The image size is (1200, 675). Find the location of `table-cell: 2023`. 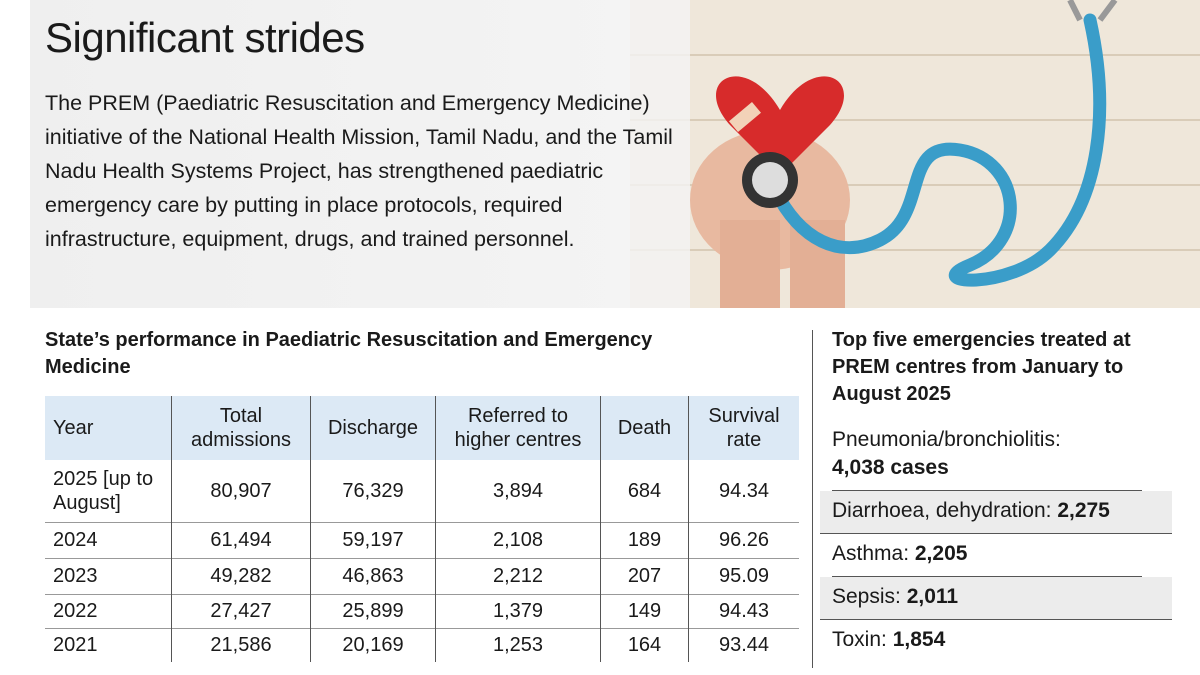

table-cell: 2023 is located at coordinates (75, 576).